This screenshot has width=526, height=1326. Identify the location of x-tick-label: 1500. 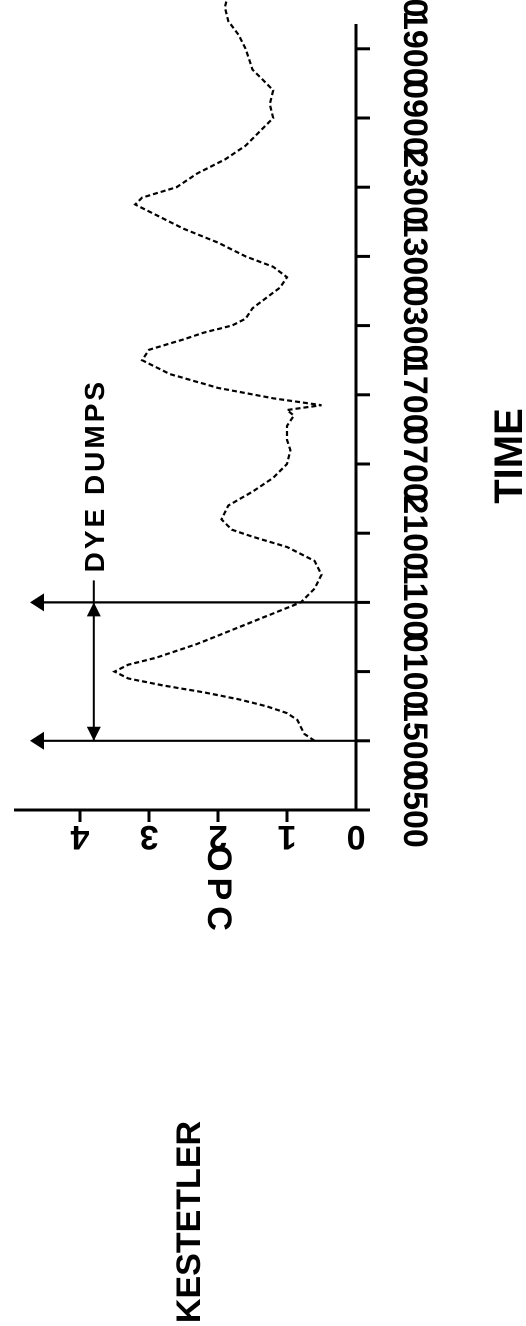
(415, 741).